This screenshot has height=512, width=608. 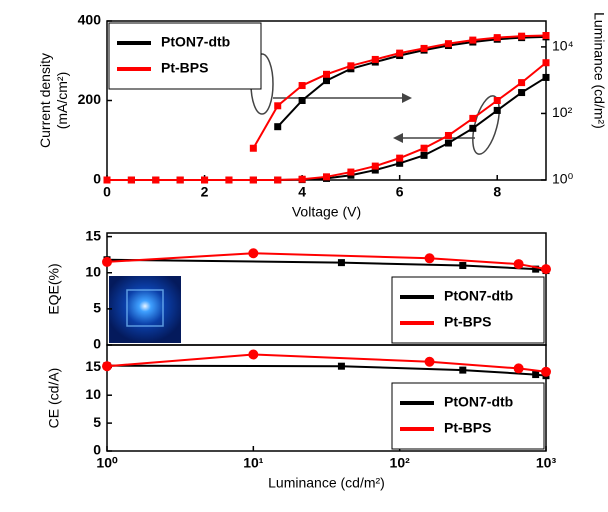 I want to click on y-axis-label: Current density, so click(x=45, y=100).